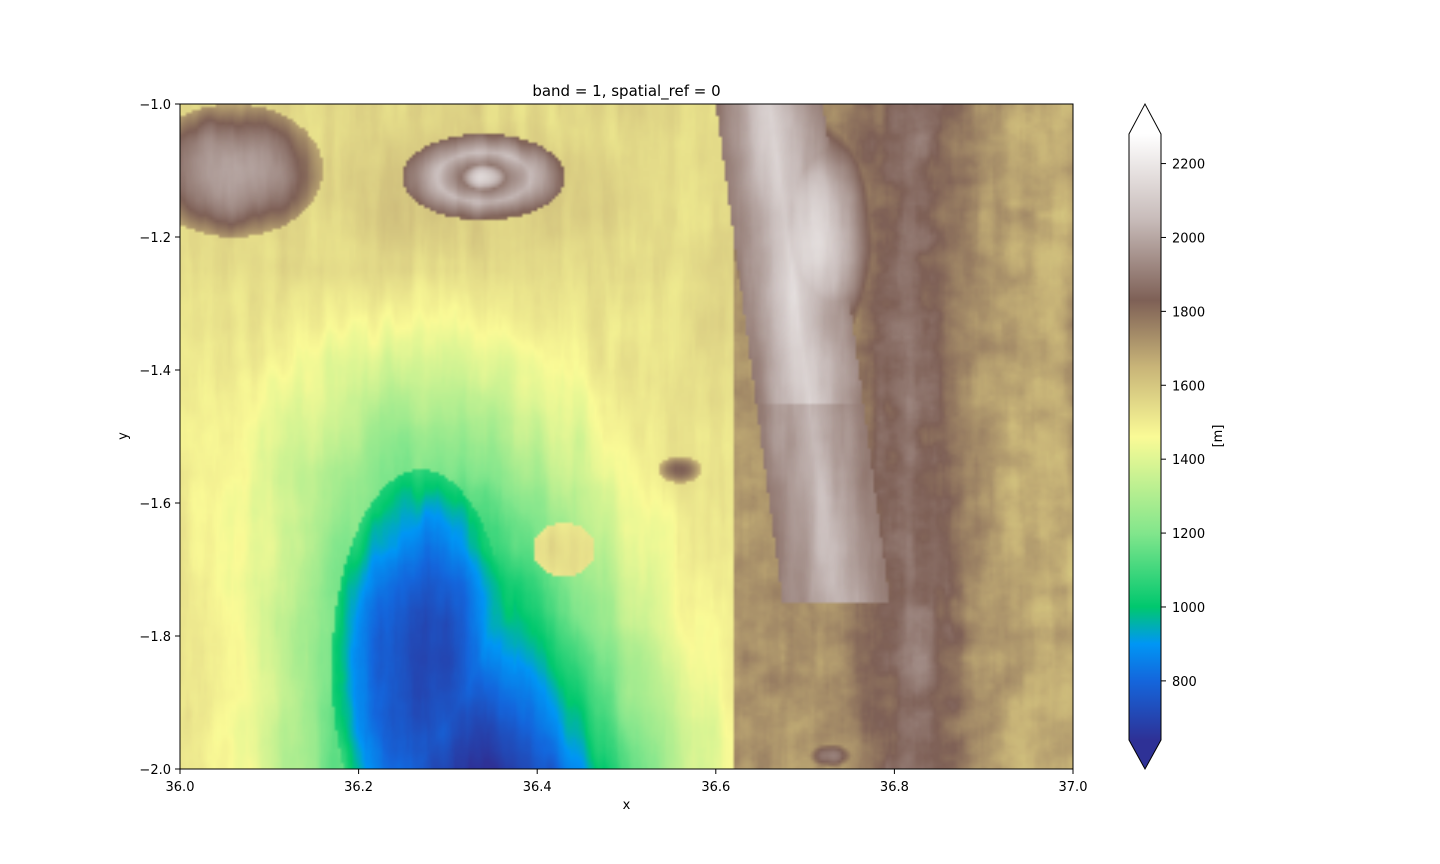 Image resolution: width=1440 pixels, height=864 pixels. What do you see at coordinates (358, 787) in the screenshot?
I see `x-tick-label: 36.2` at bounding box center [358, 787].